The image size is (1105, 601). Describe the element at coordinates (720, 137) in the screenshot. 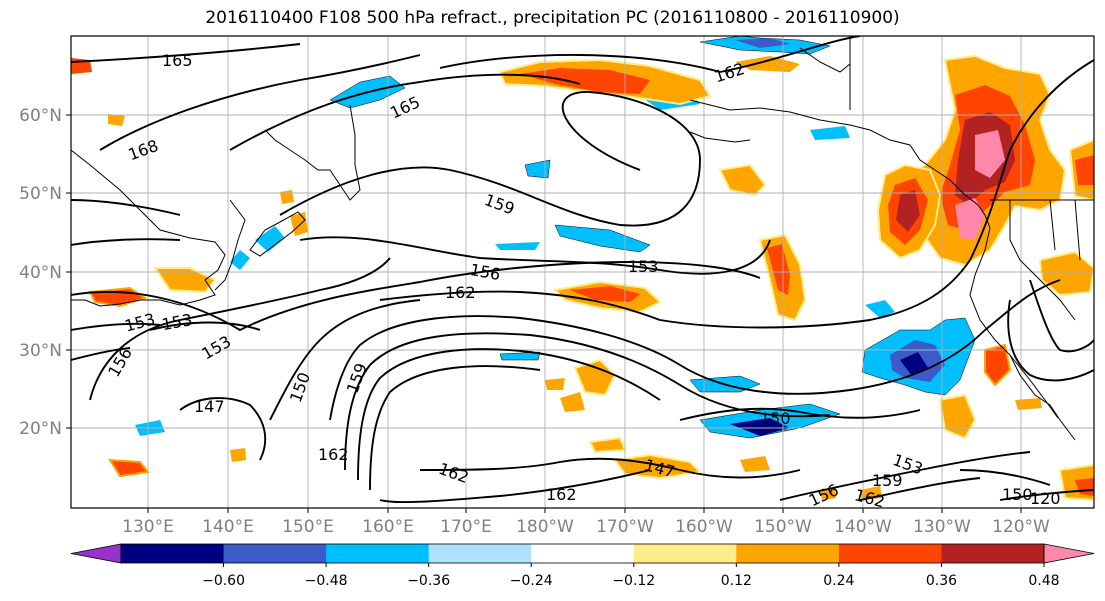

I see `coast-aleutians` at that location.